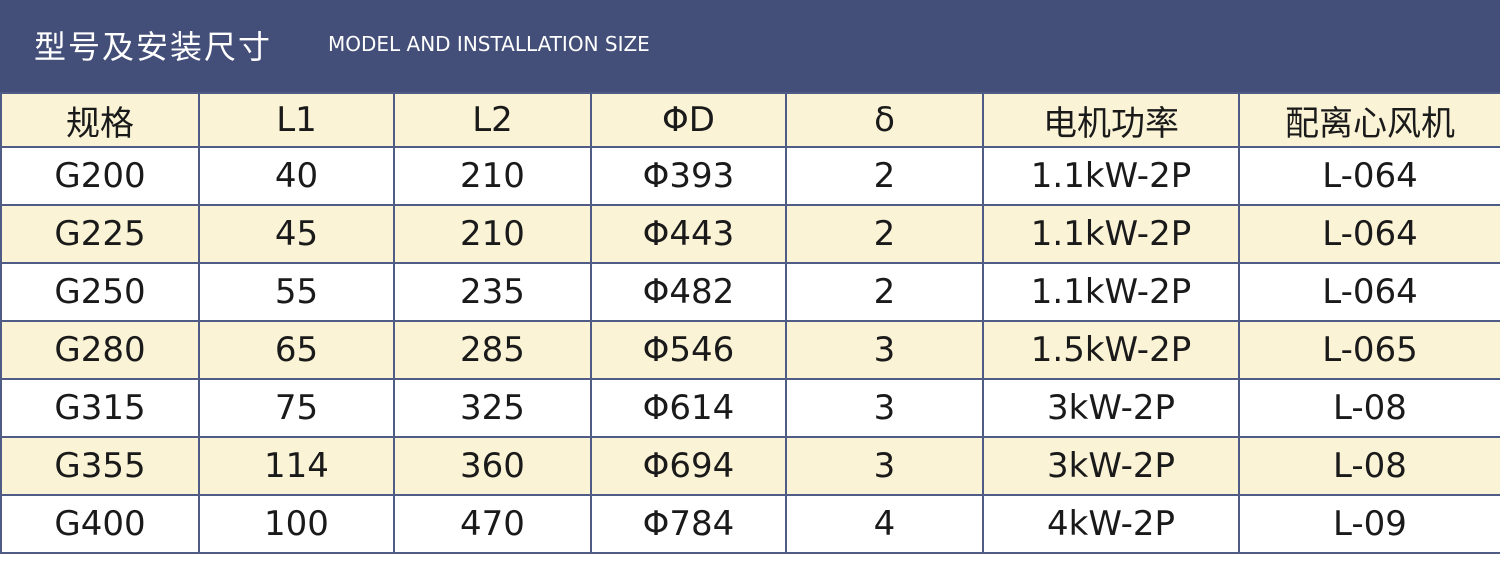 The height and width of the screenshot is (564, 1500). Describe the element at coordinates (1369, 524) in the screenshot. I see `table-cell: L-09` at that location.